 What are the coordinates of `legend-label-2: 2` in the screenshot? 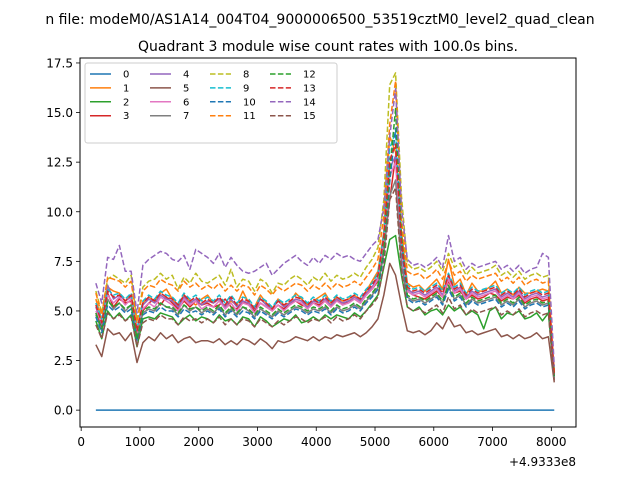 It's located at (126, 102).